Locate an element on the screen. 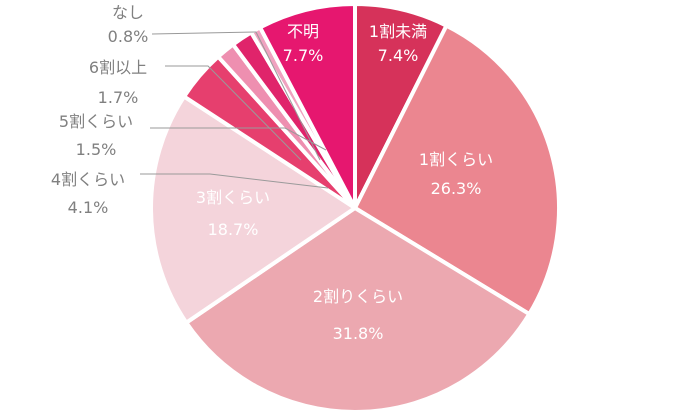  slice-label-7: 6割以上 is located at coordinates (118, 67).